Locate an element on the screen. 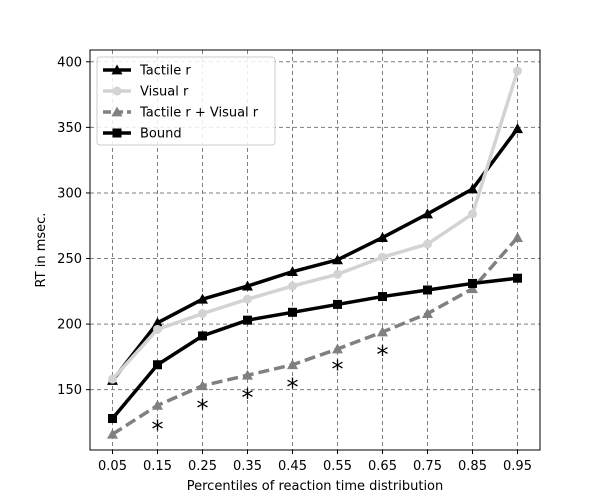 The image size is (600, 500). legend-item: Visual r is located at coordinates (146, 92).